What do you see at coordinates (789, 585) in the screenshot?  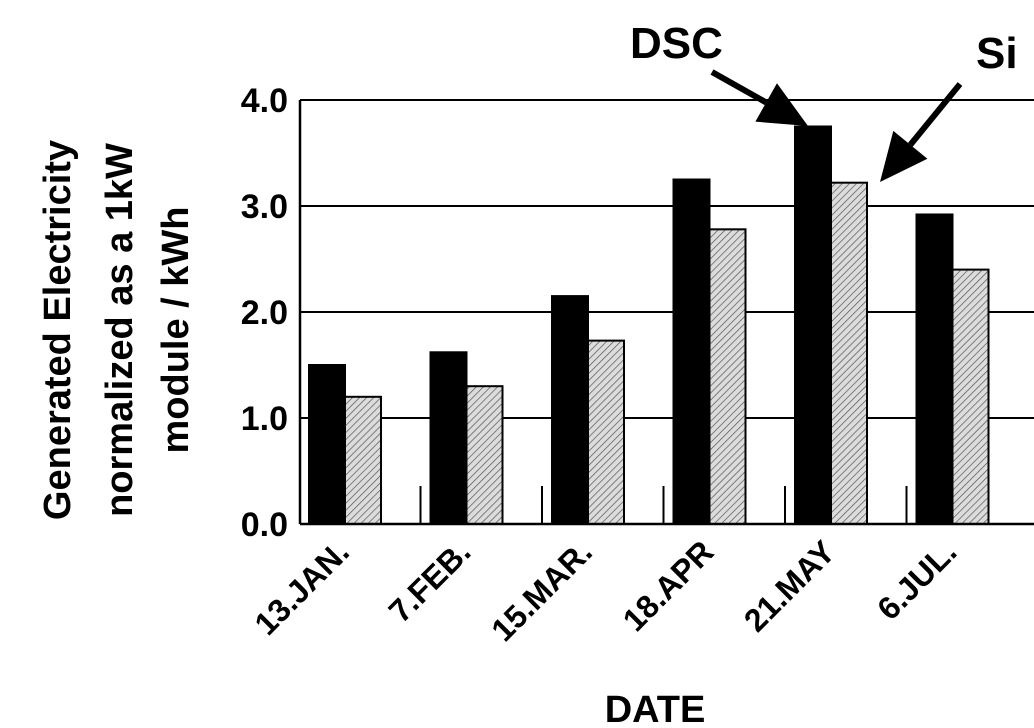 I see `x-tick-label: 21.MAY` at bounding box center [789, 585].